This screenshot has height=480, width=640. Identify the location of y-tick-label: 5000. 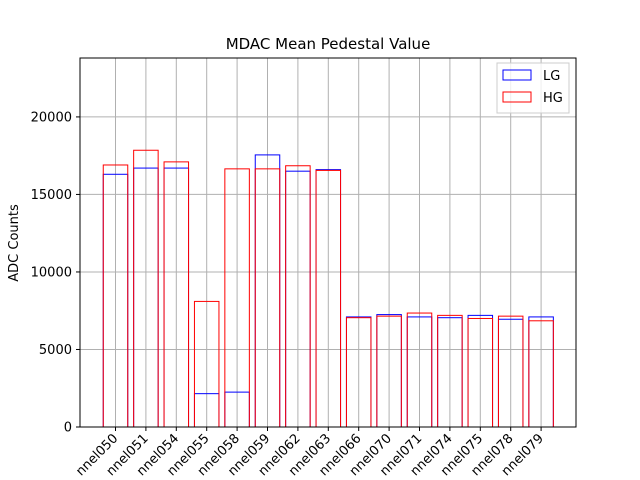
(55, 350).